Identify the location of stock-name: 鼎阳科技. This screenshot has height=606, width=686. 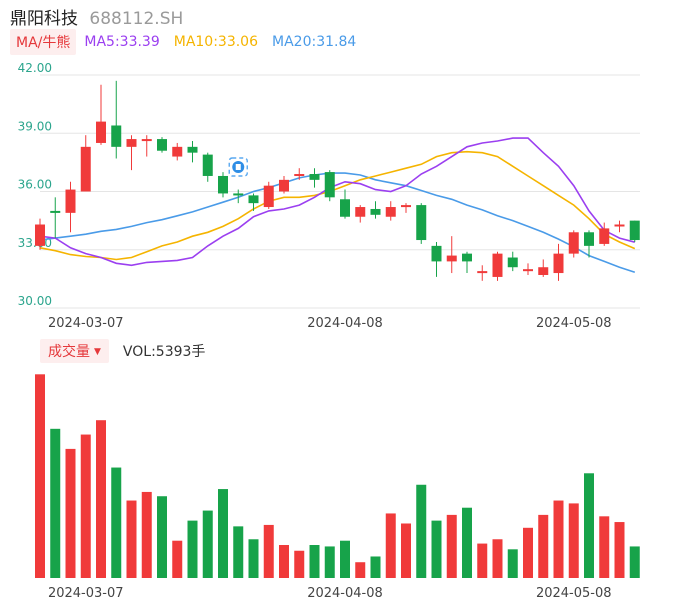
(44, 19).